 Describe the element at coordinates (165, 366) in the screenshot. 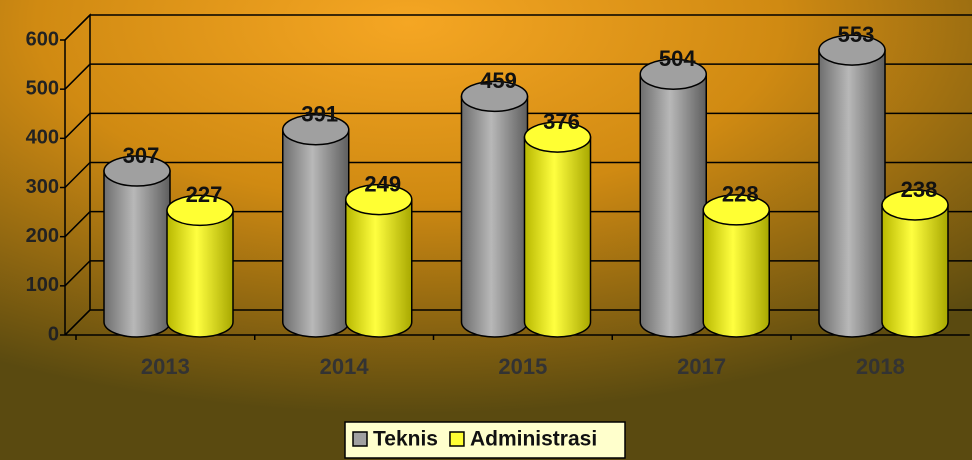

I see `x-tick-label: 2013` at that location.